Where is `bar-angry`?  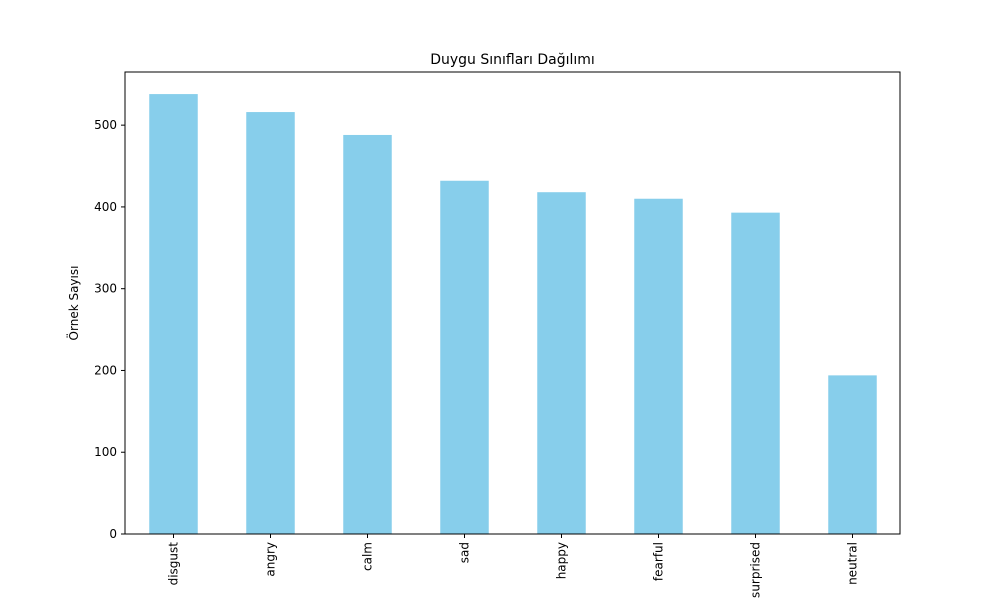 bar-angry is located at coordinates (270, 323).